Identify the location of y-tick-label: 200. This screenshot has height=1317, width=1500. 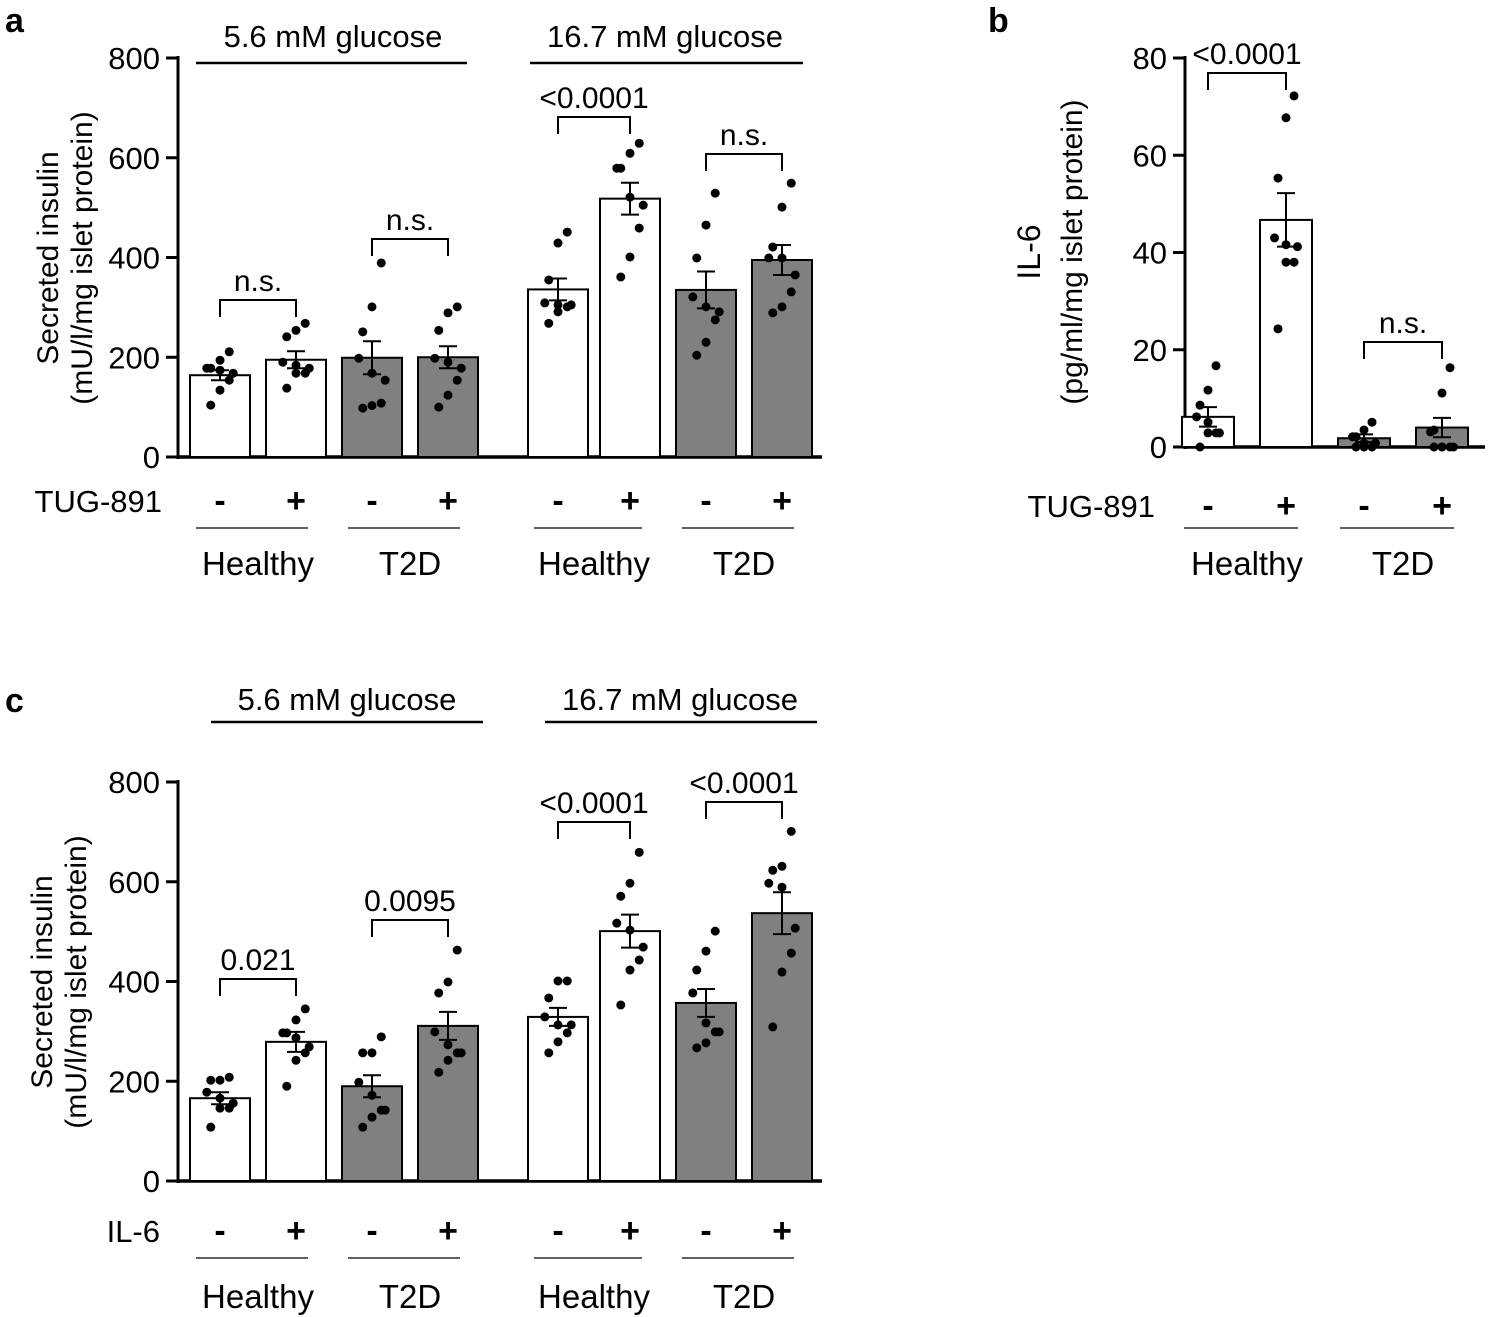
(134, 1081).